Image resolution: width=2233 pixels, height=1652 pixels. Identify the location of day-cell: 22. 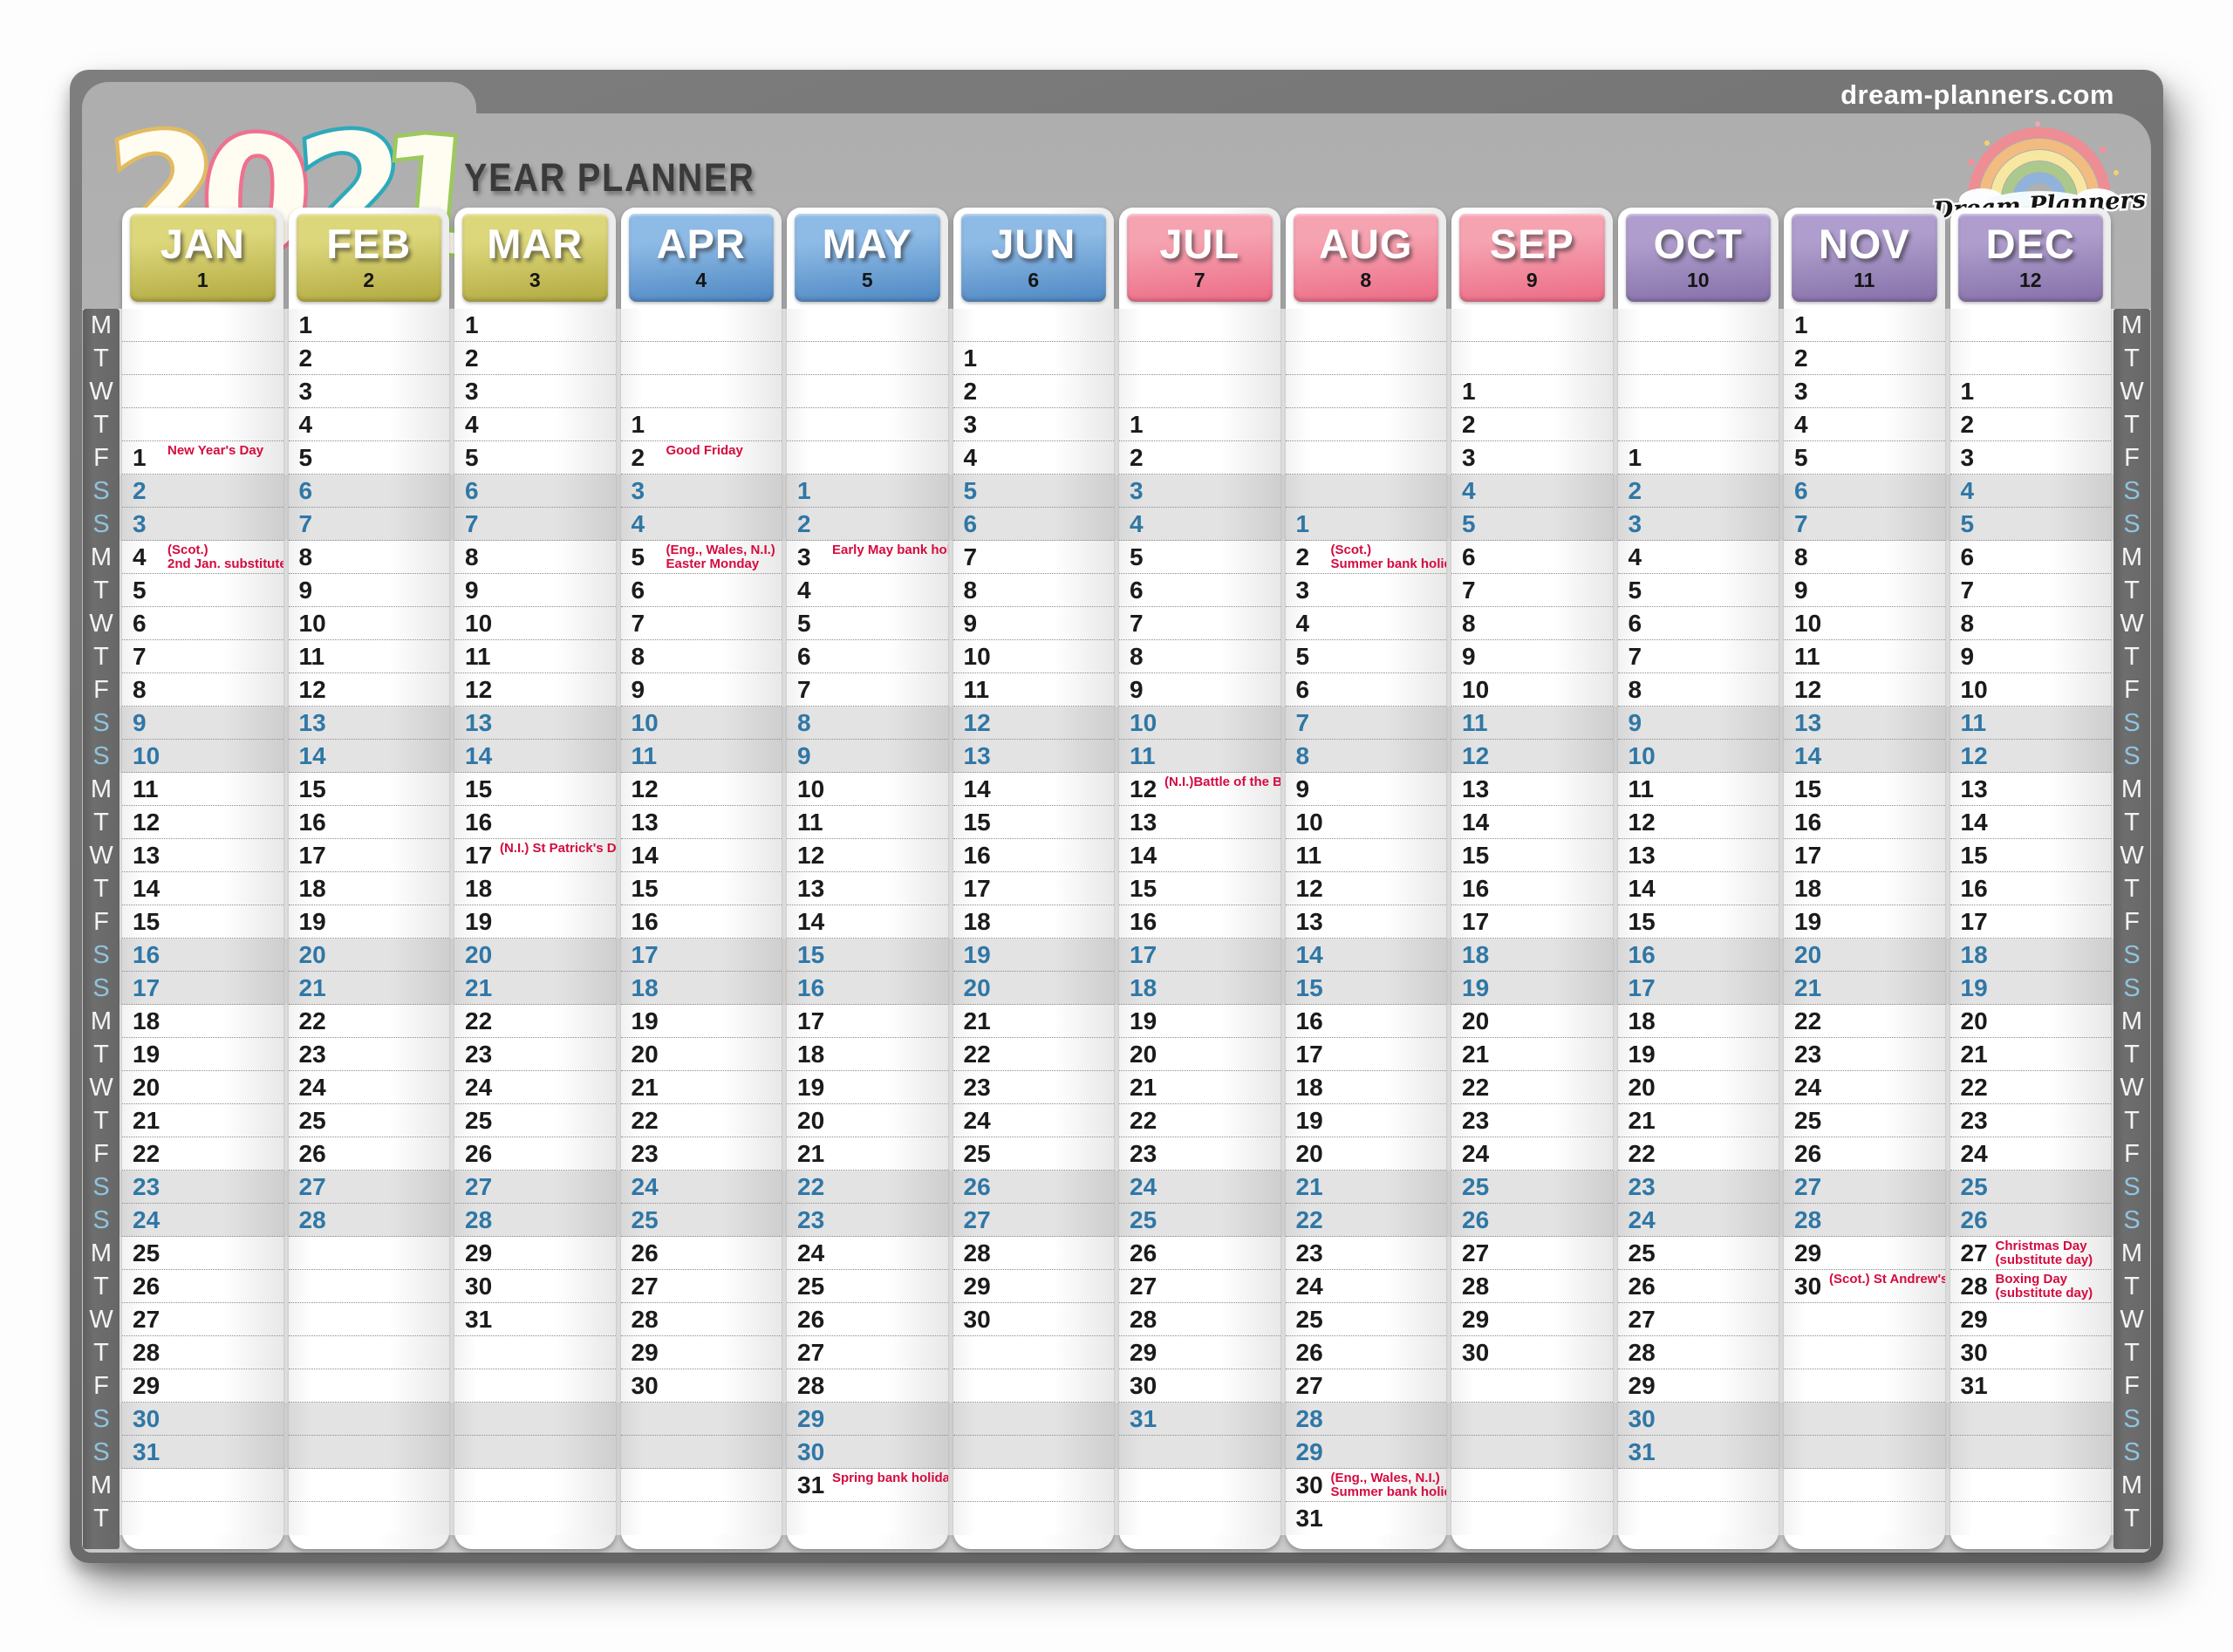
(2030, 1087).